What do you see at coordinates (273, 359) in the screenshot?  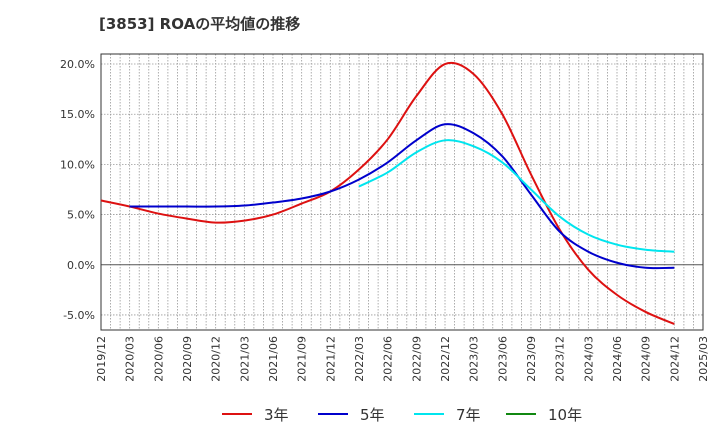 I see `x-tick-label: 2021/06` at bounding box center [273, 359].